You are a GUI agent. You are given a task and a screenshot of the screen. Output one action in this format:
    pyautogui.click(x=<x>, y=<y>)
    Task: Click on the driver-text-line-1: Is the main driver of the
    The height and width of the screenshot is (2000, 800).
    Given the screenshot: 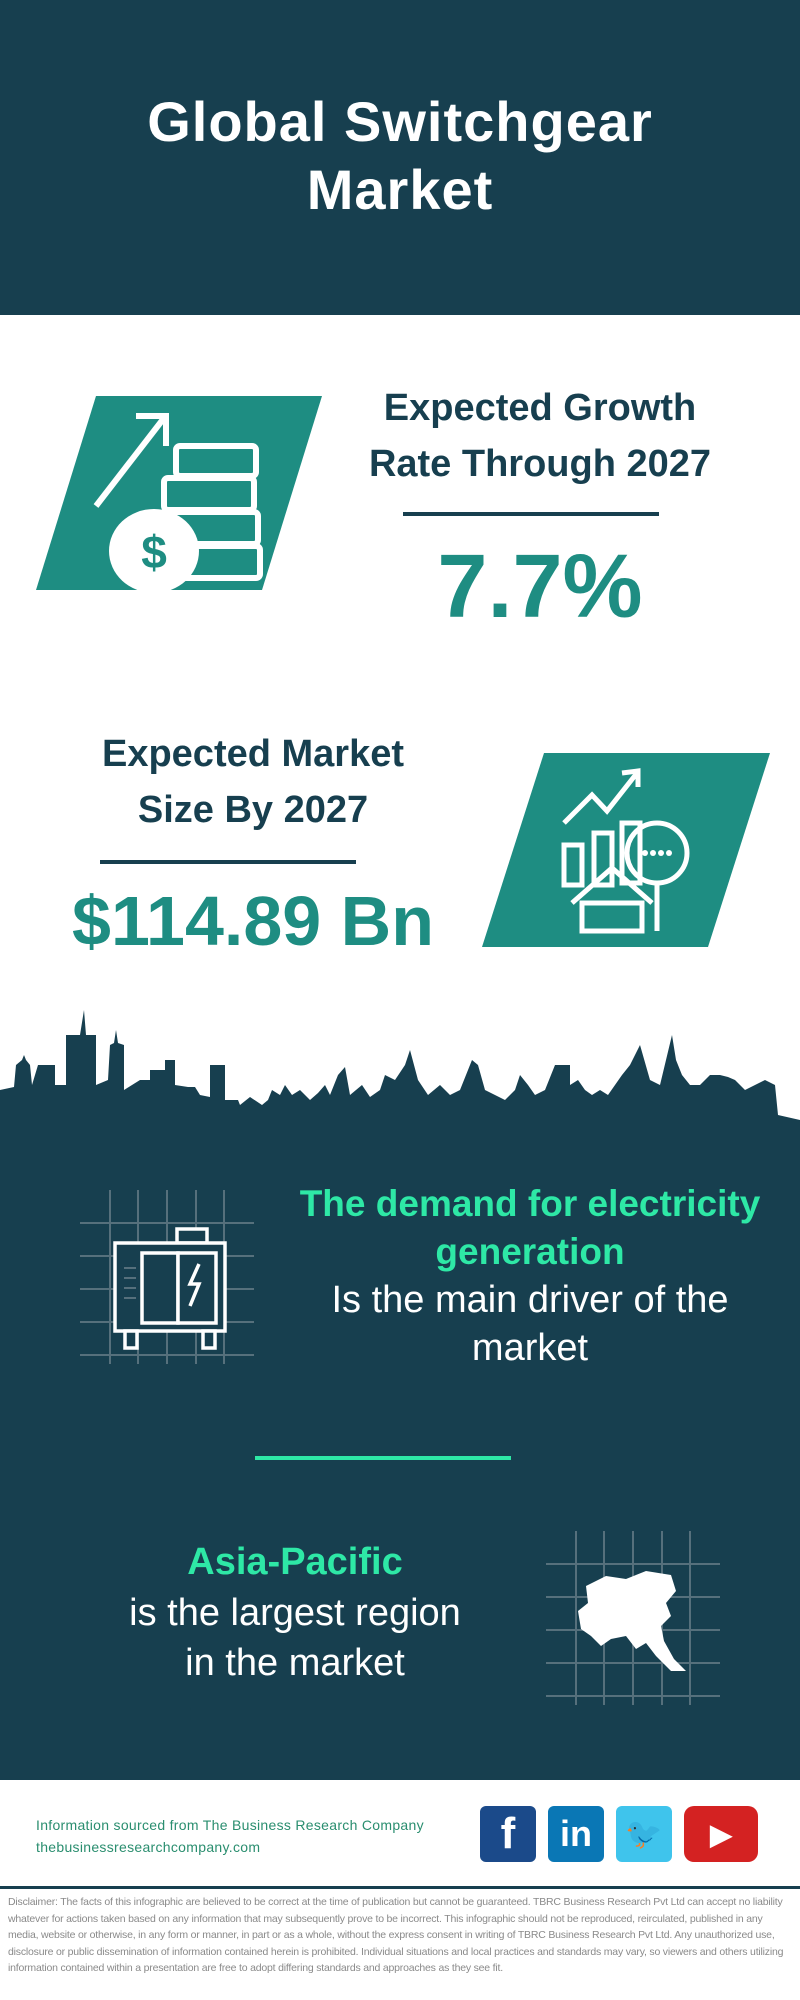 What is the action you would take?
    pyautogui.click(x=530, y=1300)
    